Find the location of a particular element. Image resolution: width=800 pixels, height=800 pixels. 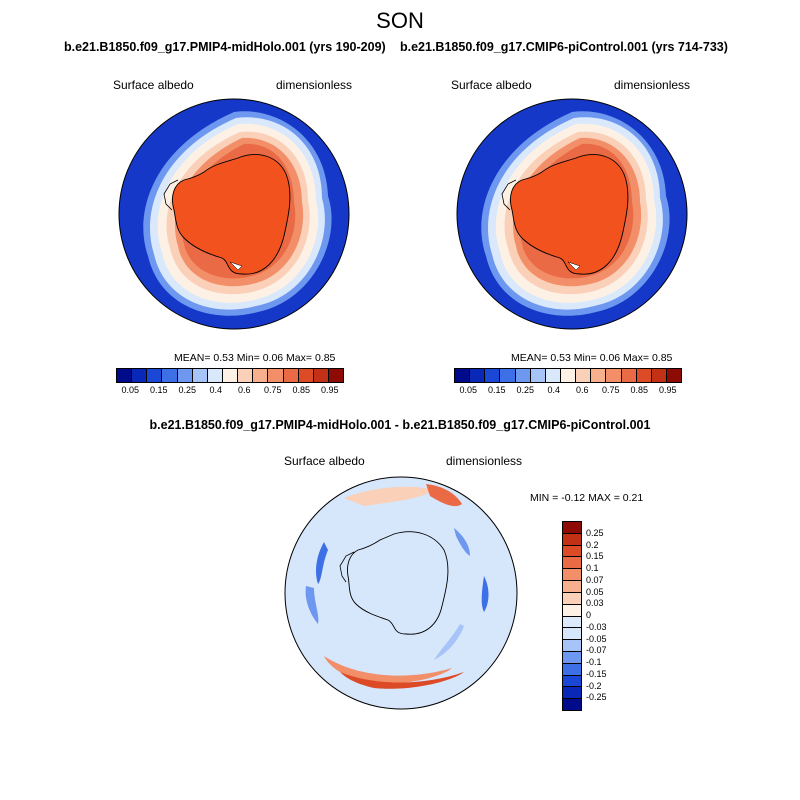

right-units-label: dimensionless is located at coordinates (652, 85).